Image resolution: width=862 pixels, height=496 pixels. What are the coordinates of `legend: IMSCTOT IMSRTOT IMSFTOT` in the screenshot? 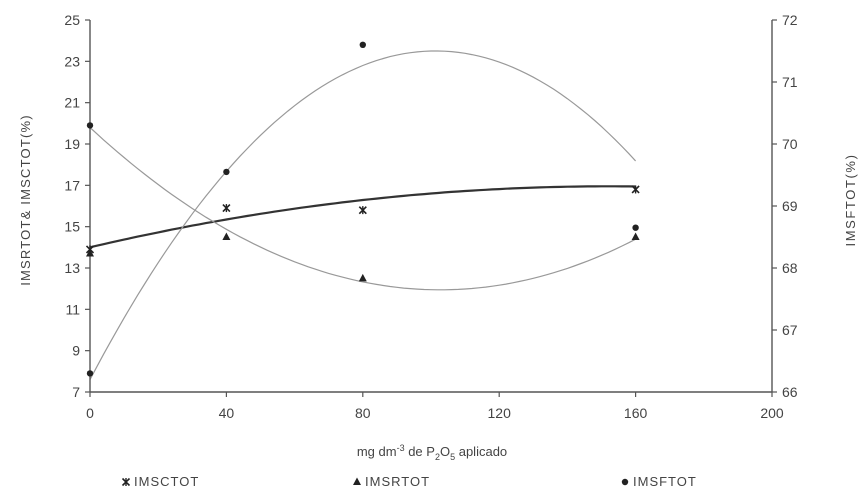 It's located at (409, 481).